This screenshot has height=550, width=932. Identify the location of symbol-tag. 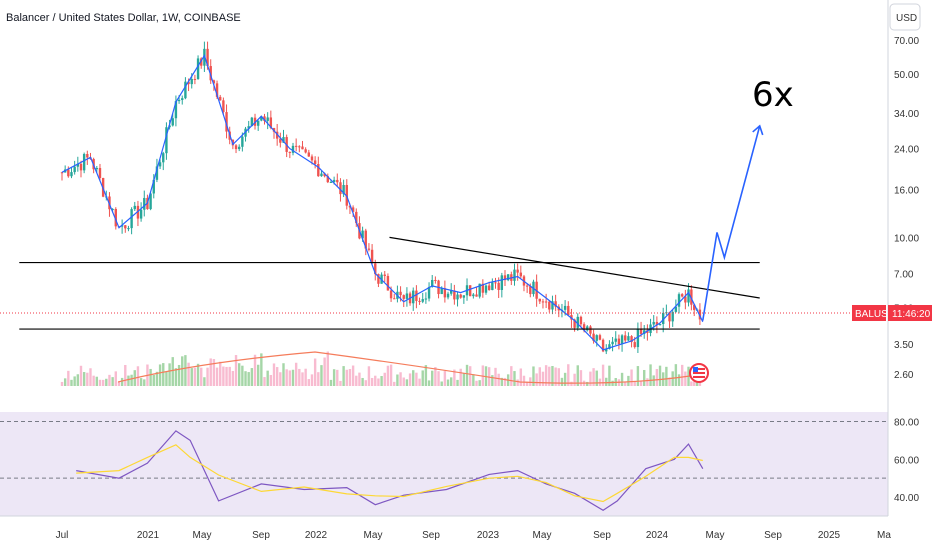
(869, 313).